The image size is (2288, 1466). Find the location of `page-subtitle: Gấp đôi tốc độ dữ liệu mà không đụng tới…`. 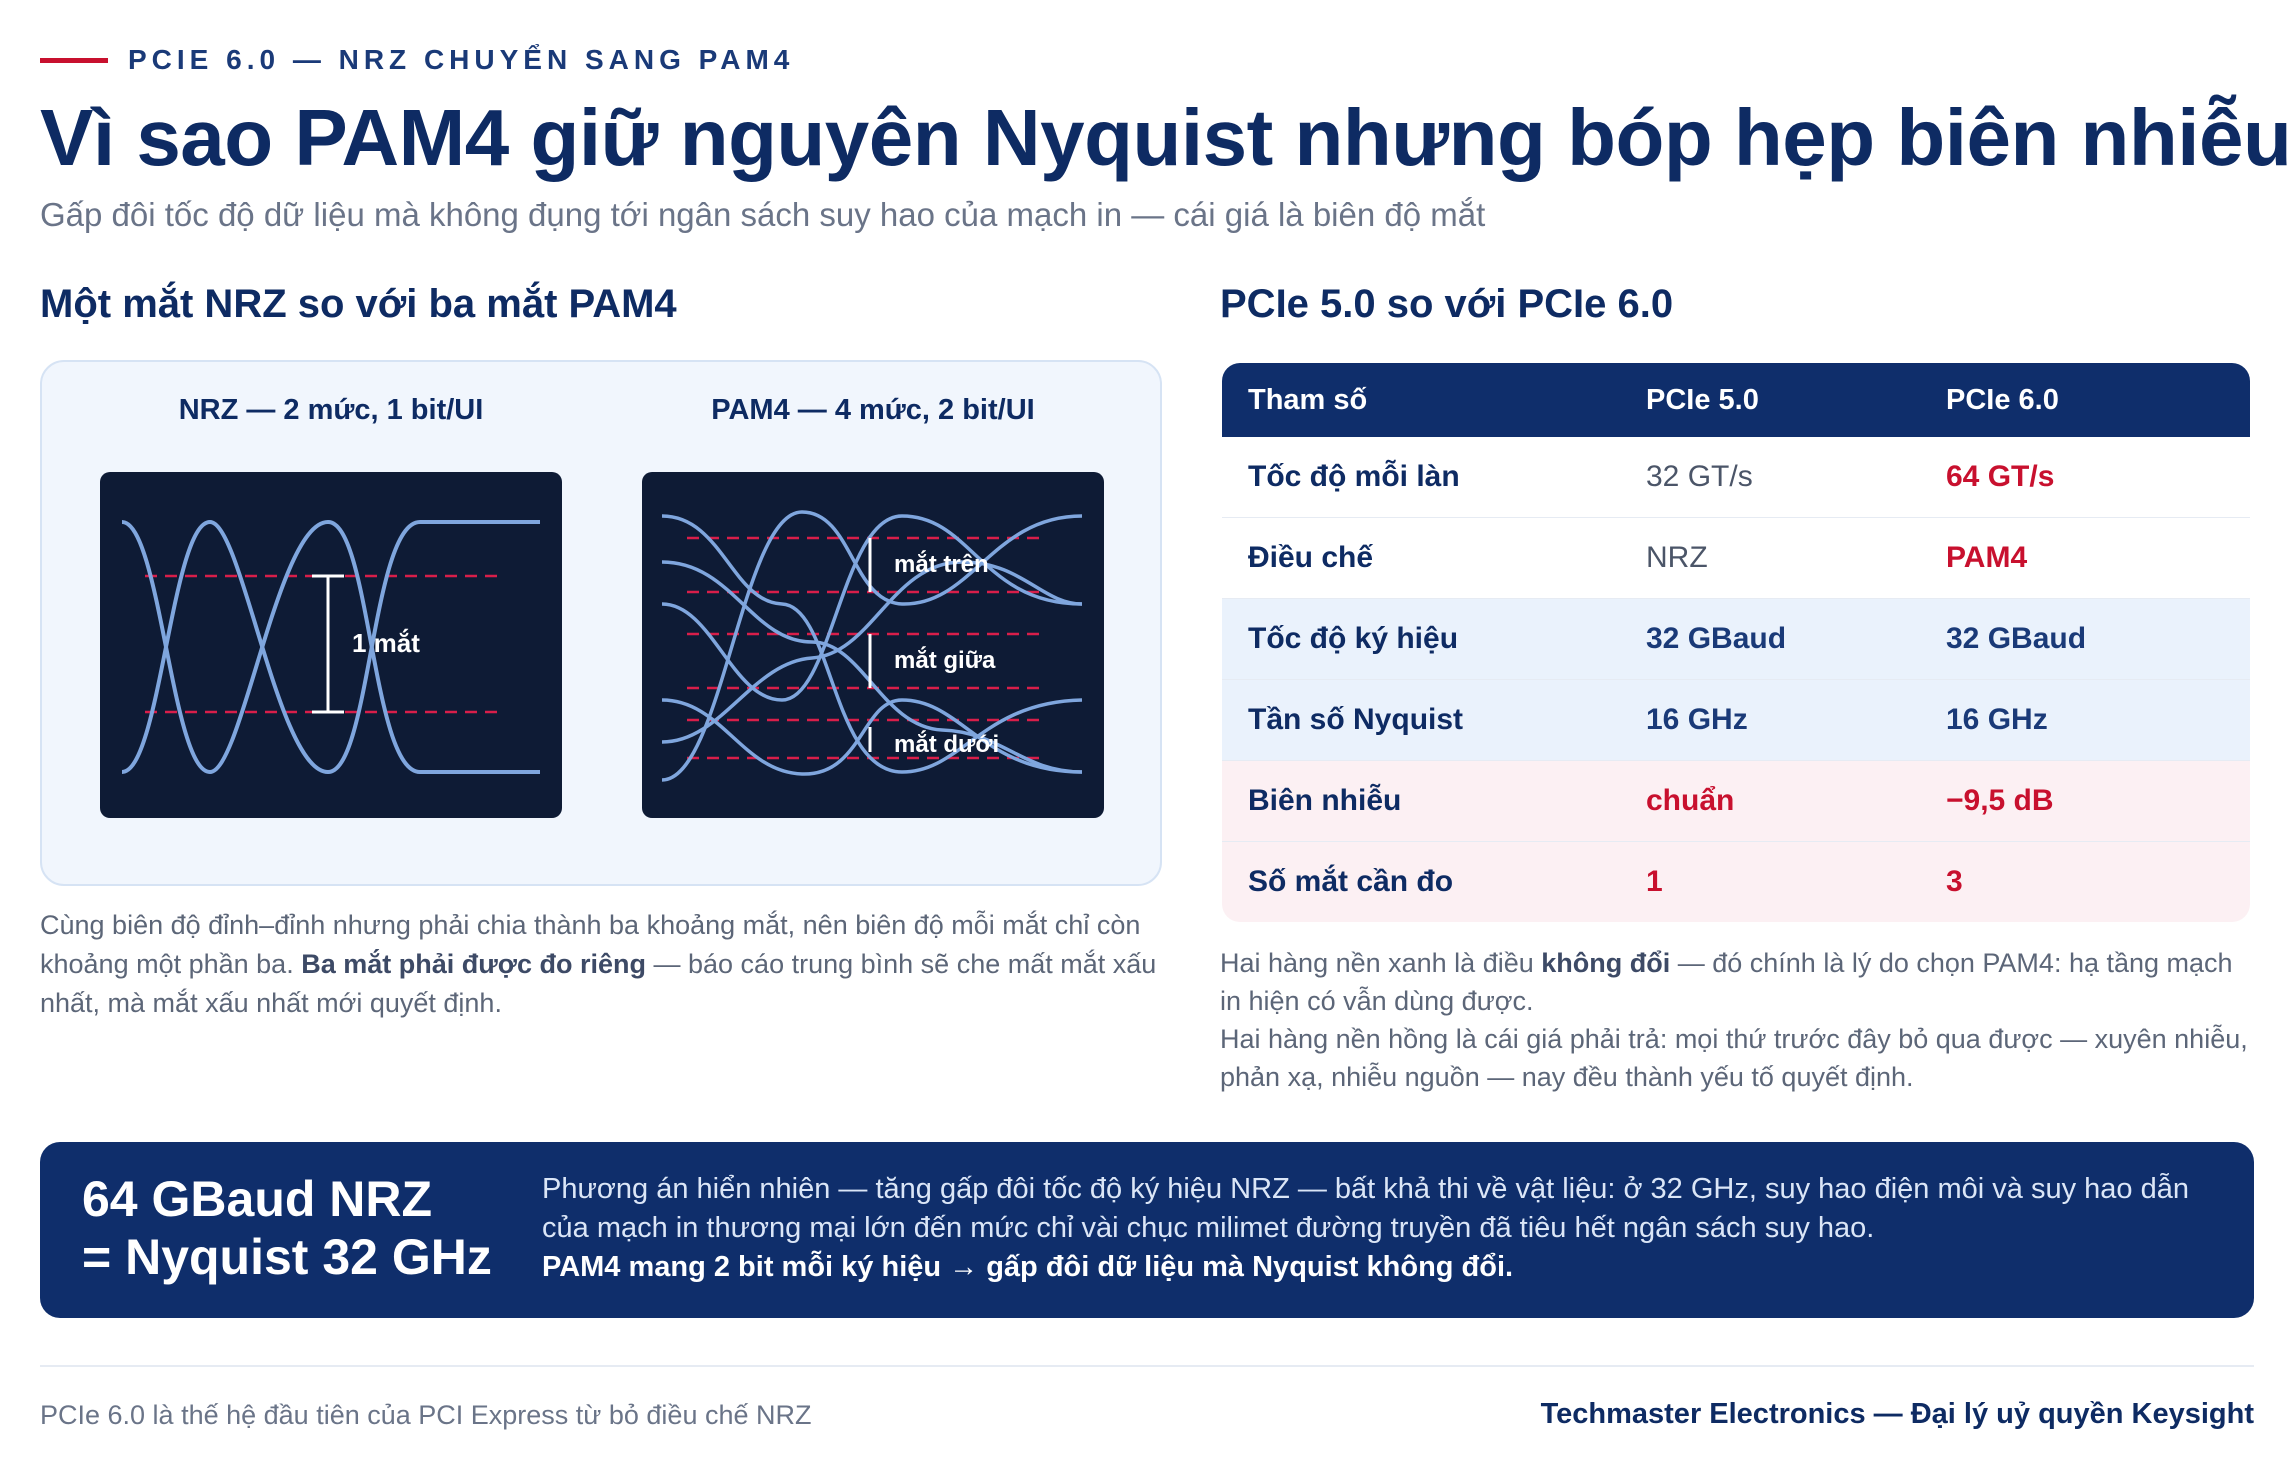

page-subtitle: Gấp đôi tốc độ dữ liệu mà không đụng tới… is located at coordinates (763, 214).